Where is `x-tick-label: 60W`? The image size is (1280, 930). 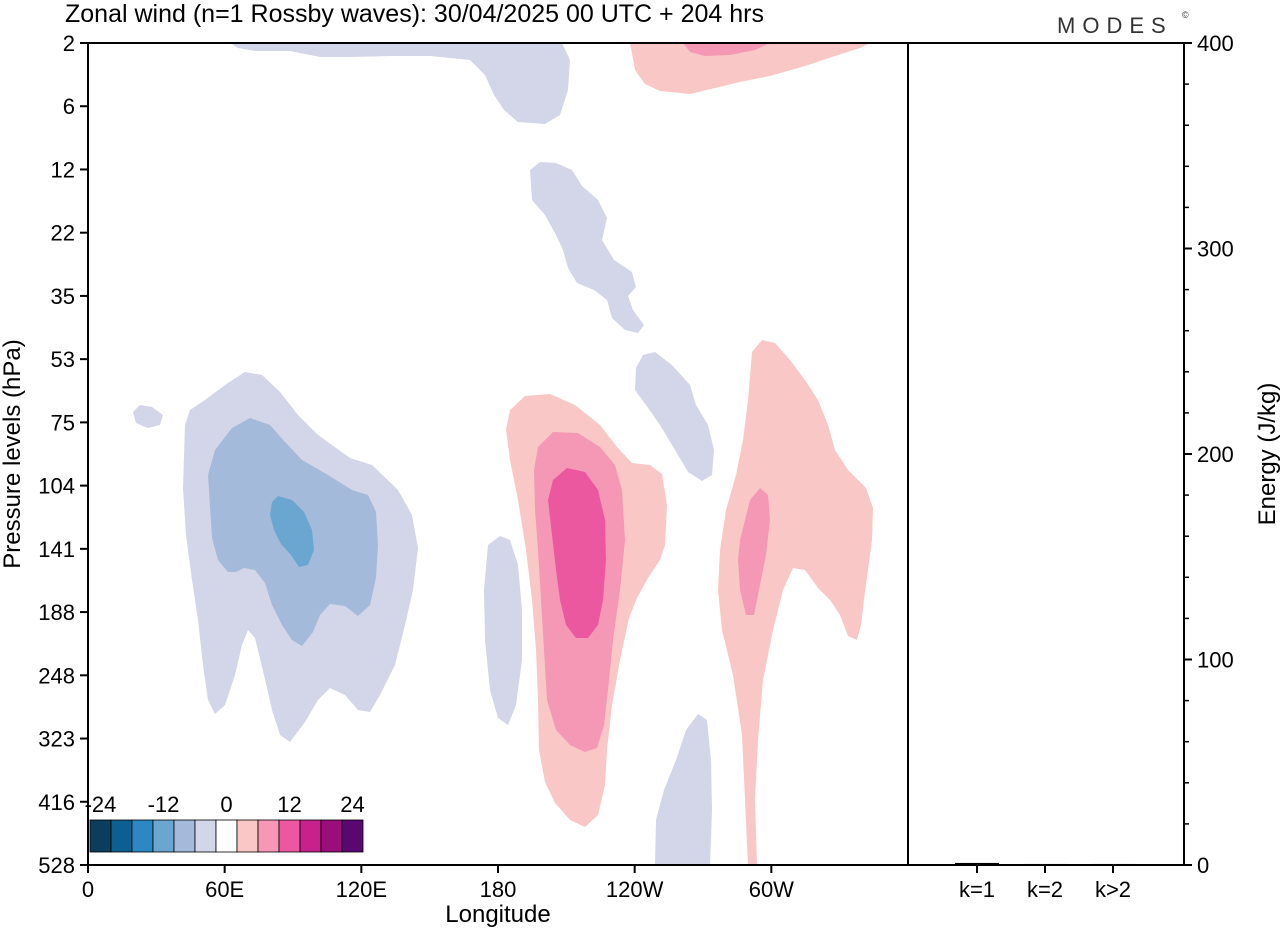
x-tick-label: 60W is located at coordinates (771, 889).